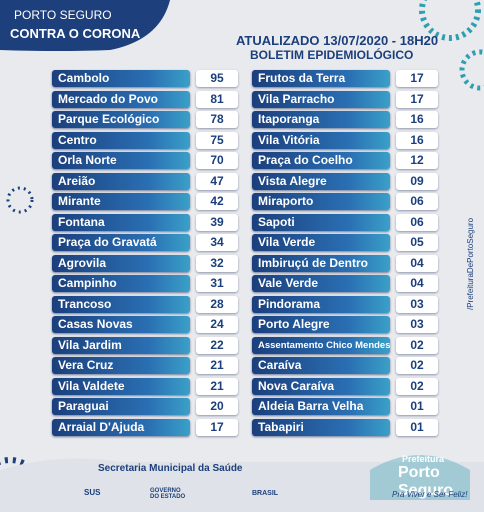  I want to click on neighborhood: Fontana, so click(121, 222).